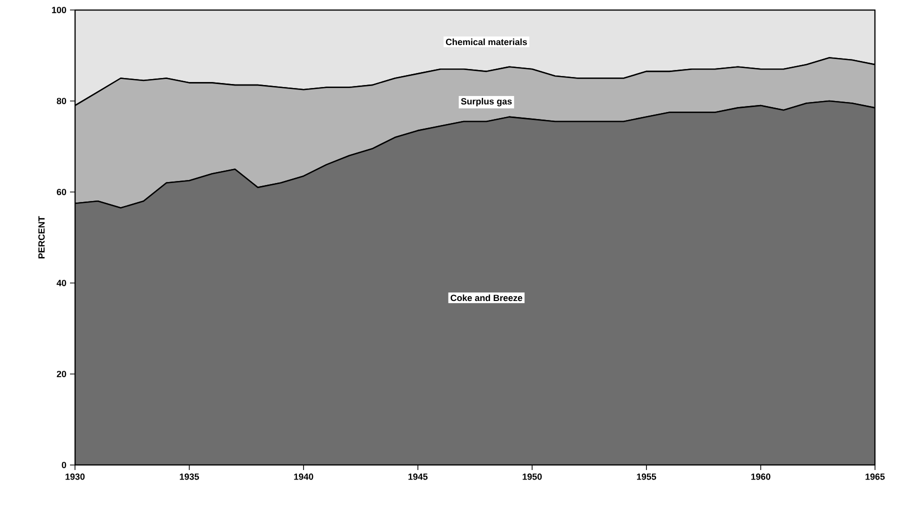 The width and height of the screenshot is (909, 512). What do you see at coordinates (61, 101) in the screenshot?
I see `y-tick-label: 80` at bounding box center [61, 101].